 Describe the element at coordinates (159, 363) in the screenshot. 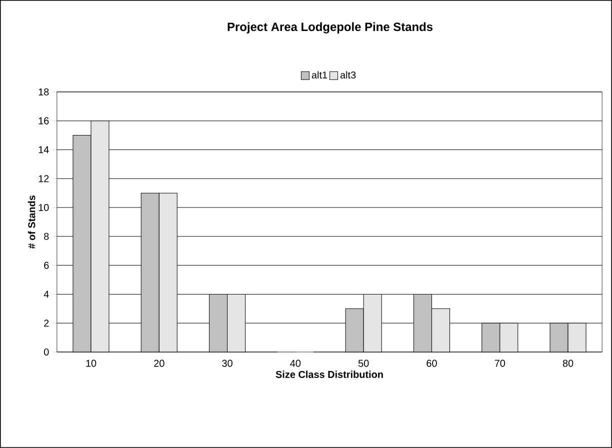

I see `x-tick-label: 20` at that location.